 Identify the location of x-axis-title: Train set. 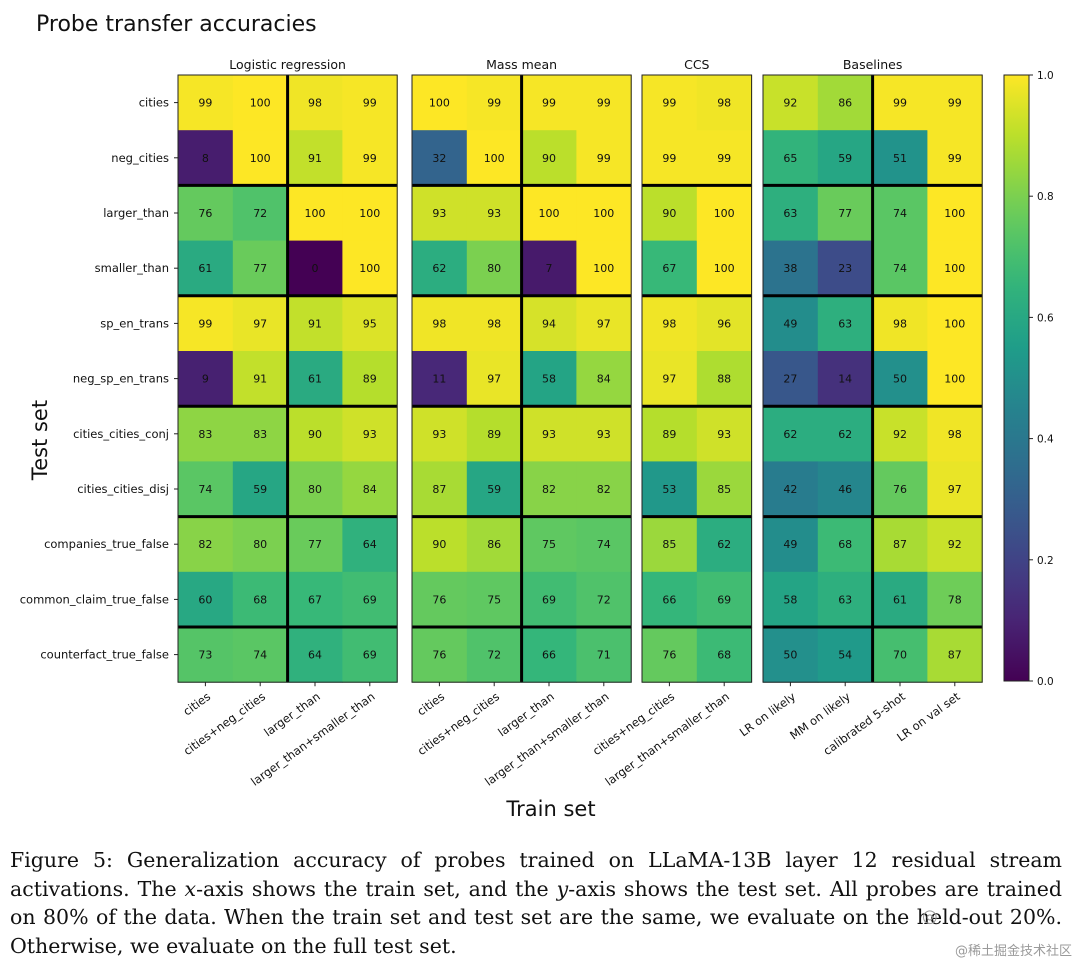
(550, 809).